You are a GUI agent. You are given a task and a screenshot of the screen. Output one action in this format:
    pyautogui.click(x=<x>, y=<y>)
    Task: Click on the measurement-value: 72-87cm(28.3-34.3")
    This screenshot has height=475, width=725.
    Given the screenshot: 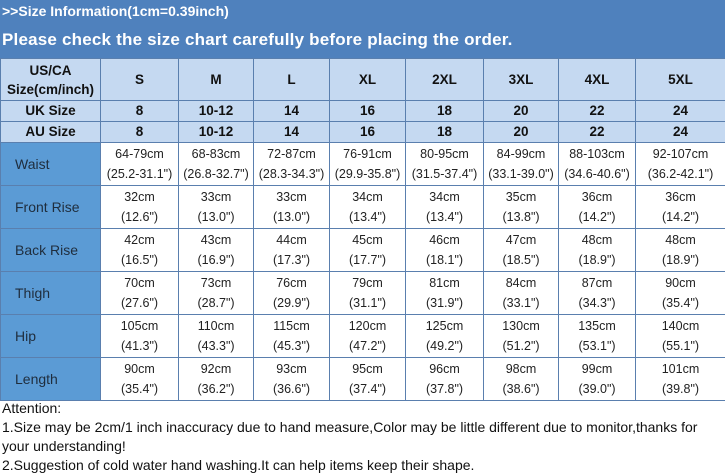 What is the action you would take?
    pyautogui.click(x=292, y=164)
    